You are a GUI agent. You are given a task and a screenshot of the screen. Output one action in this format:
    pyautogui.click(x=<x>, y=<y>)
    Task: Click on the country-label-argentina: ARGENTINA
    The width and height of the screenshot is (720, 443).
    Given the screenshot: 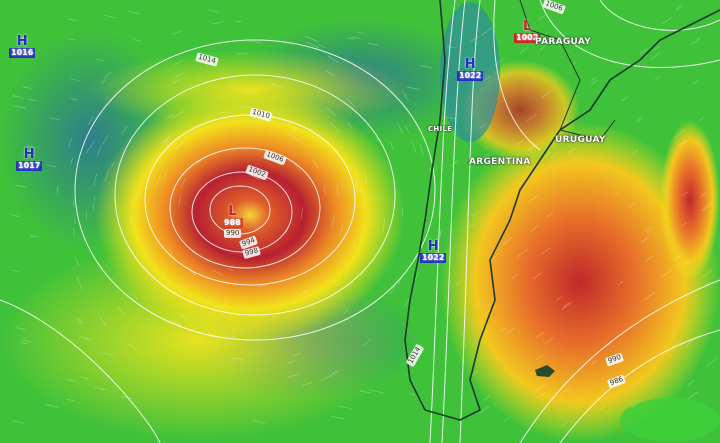 What is the action you would take?
    pyautogui.click(x=500, y=162)
    